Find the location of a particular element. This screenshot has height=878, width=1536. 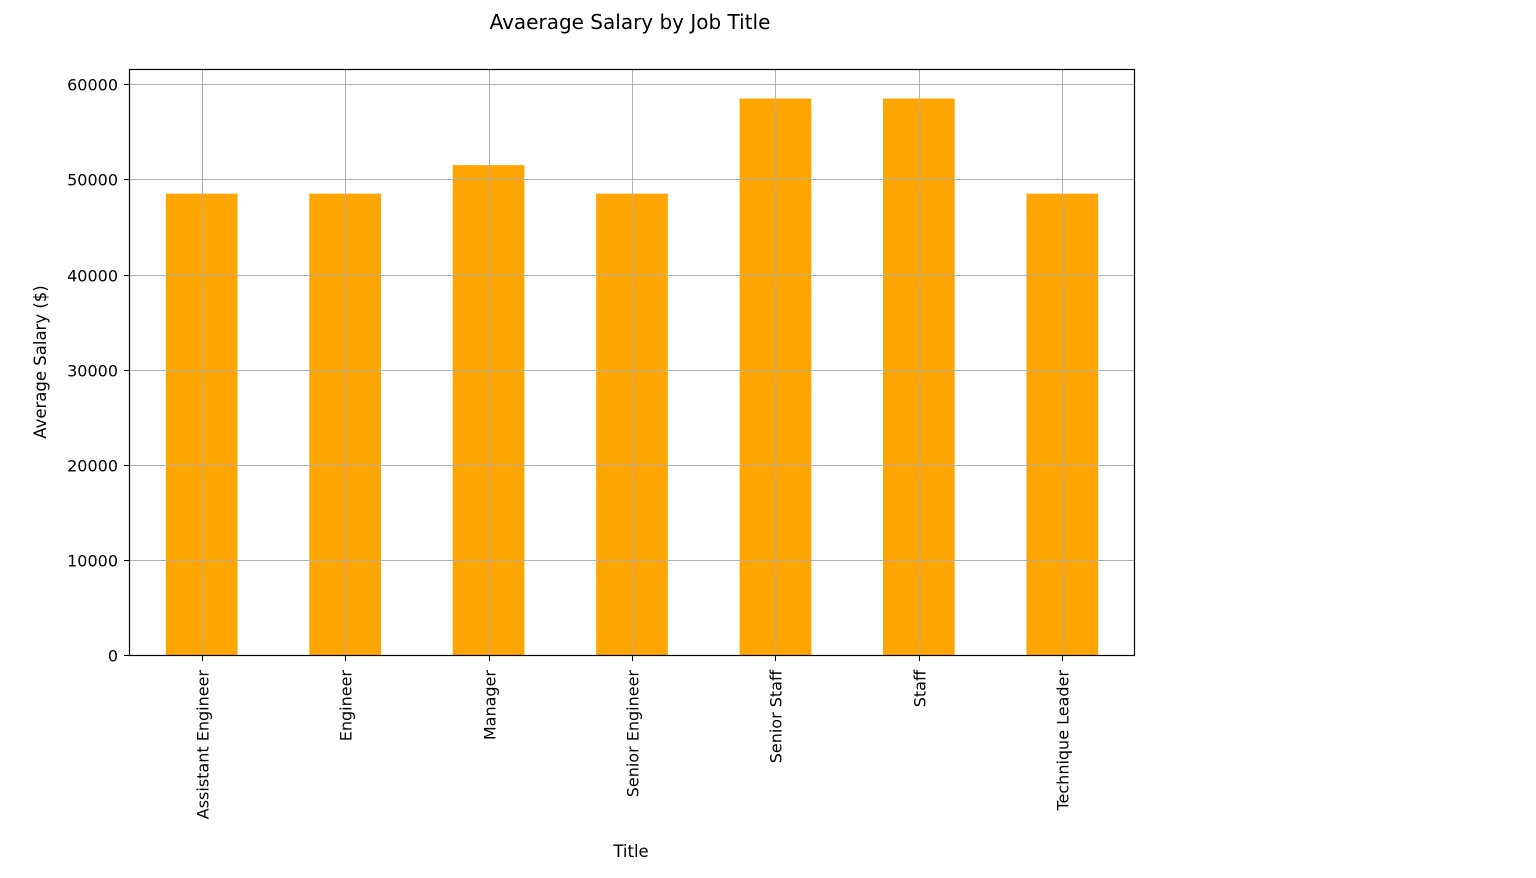

x-tick-label: Staff is located at coordinates (920, 688).